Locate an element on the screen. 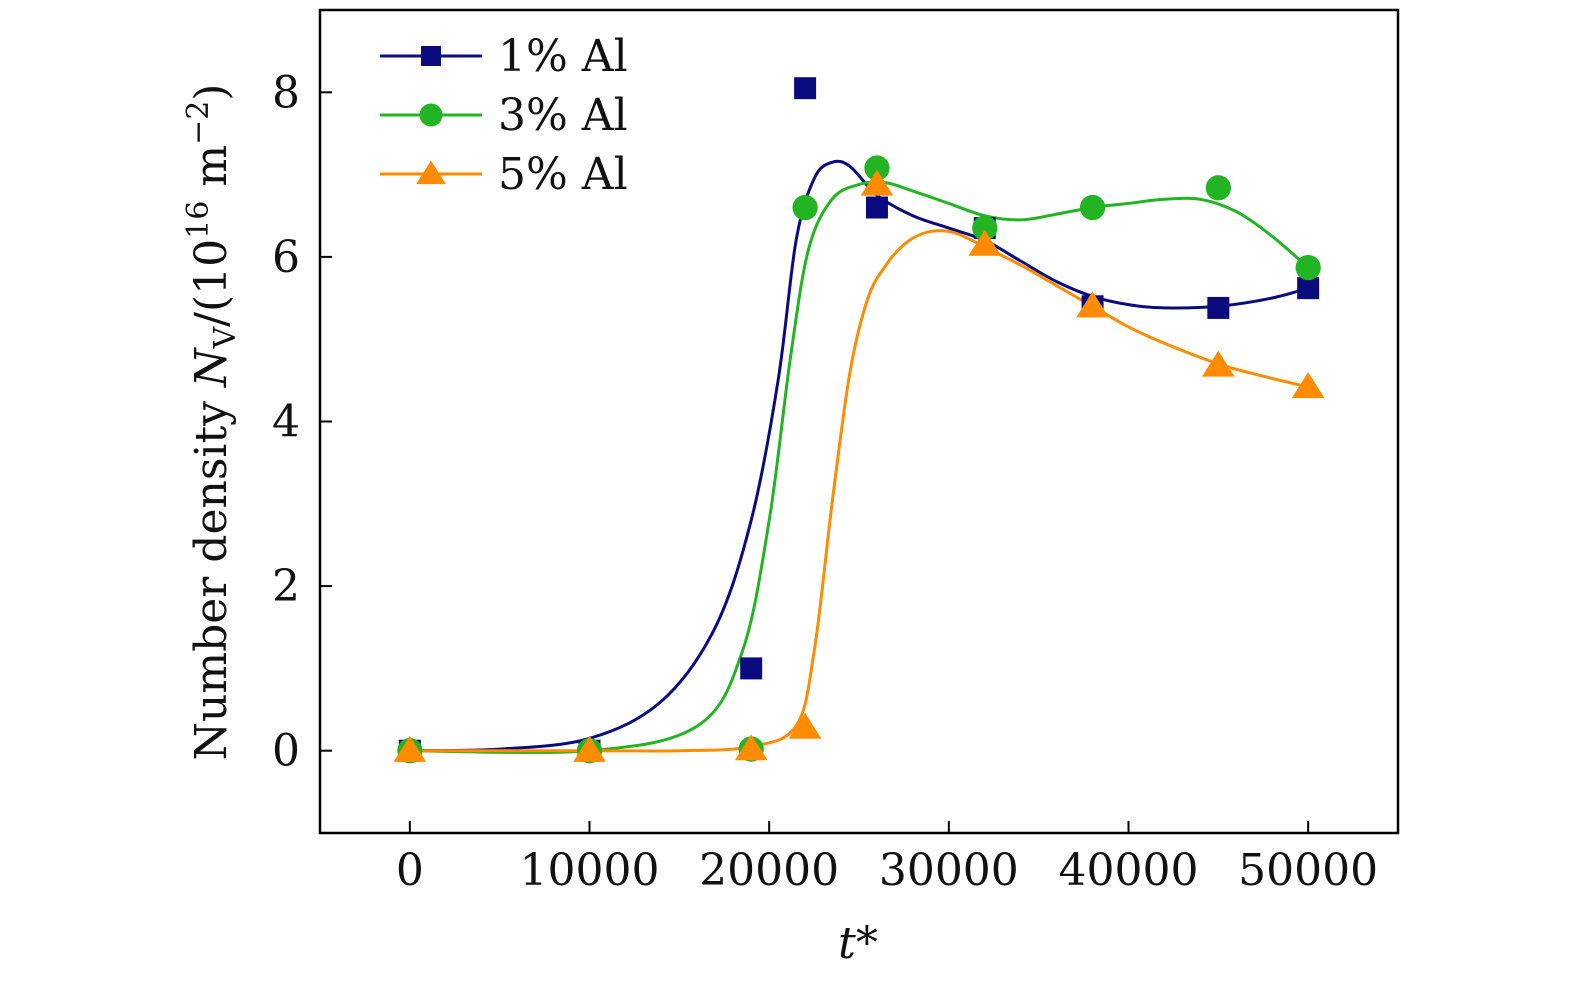 This screenshot has width=1575, height=984. x-tick-label: 20000 is located at coordinates (769, 870).